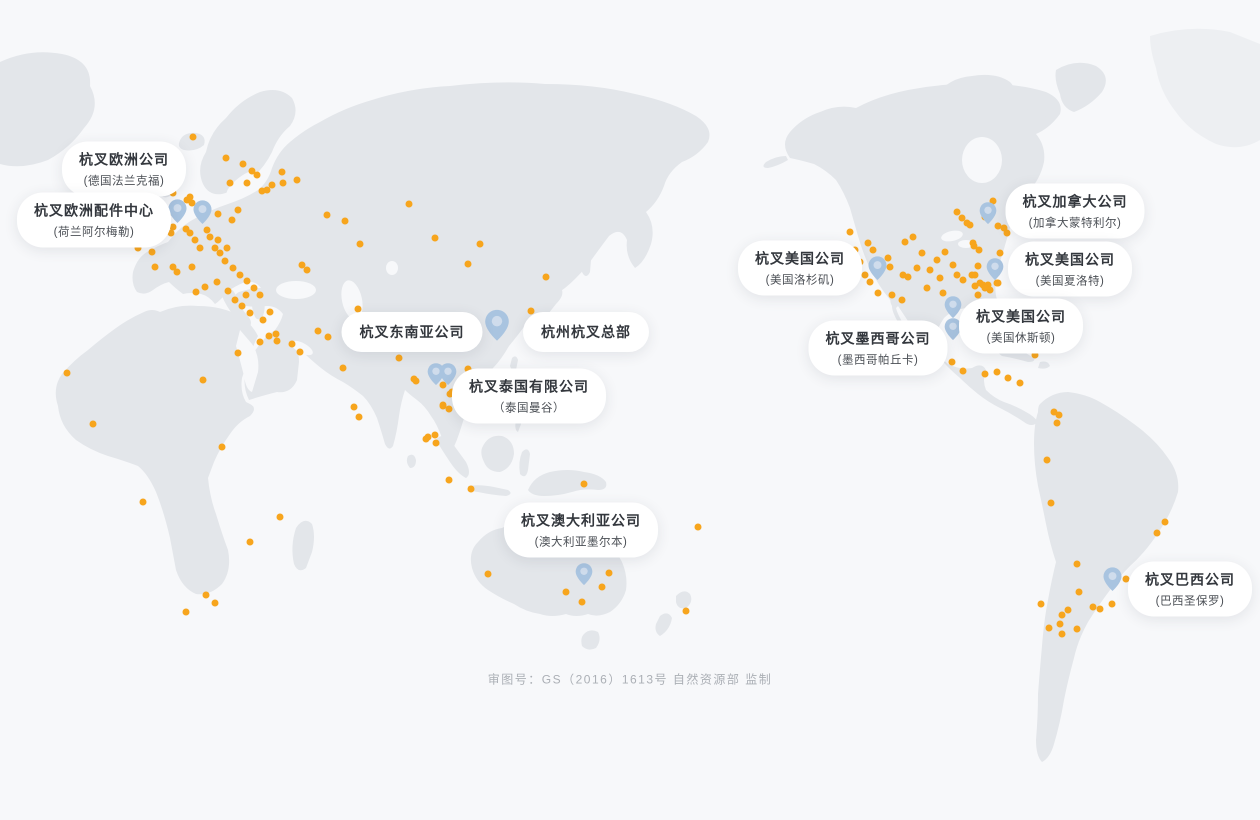  Describe the element at coordinates (1190, 579) in the screenshot. I see `location-label-title: 杭叉巴西公司` at that location.